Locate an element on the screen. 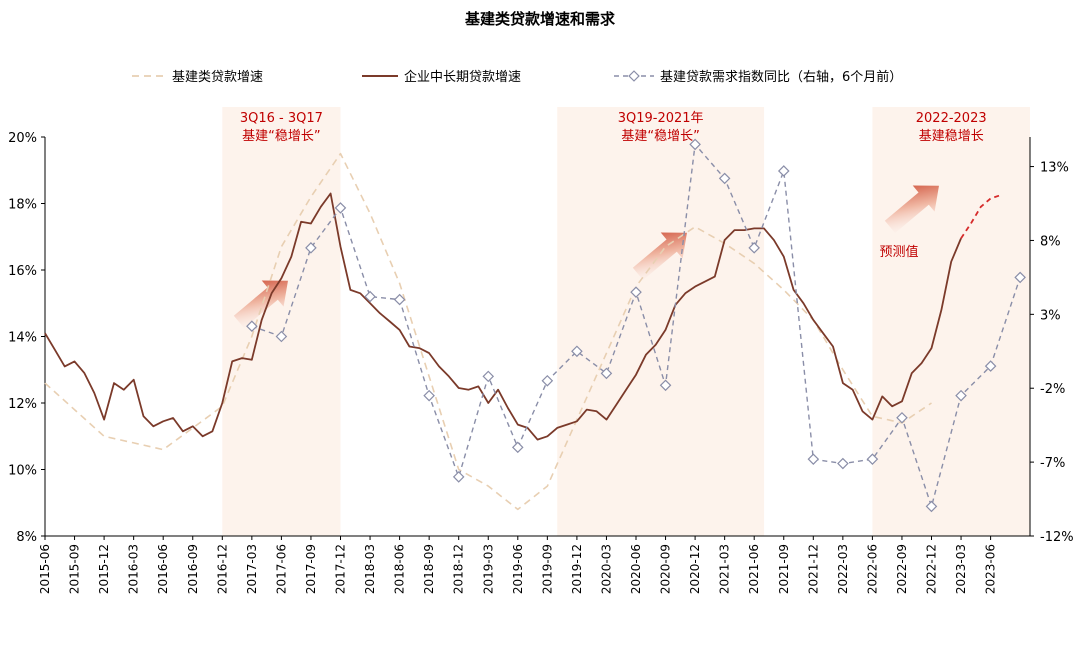  y-right-tick-label: -2% is located at coordinates (1052, 389).